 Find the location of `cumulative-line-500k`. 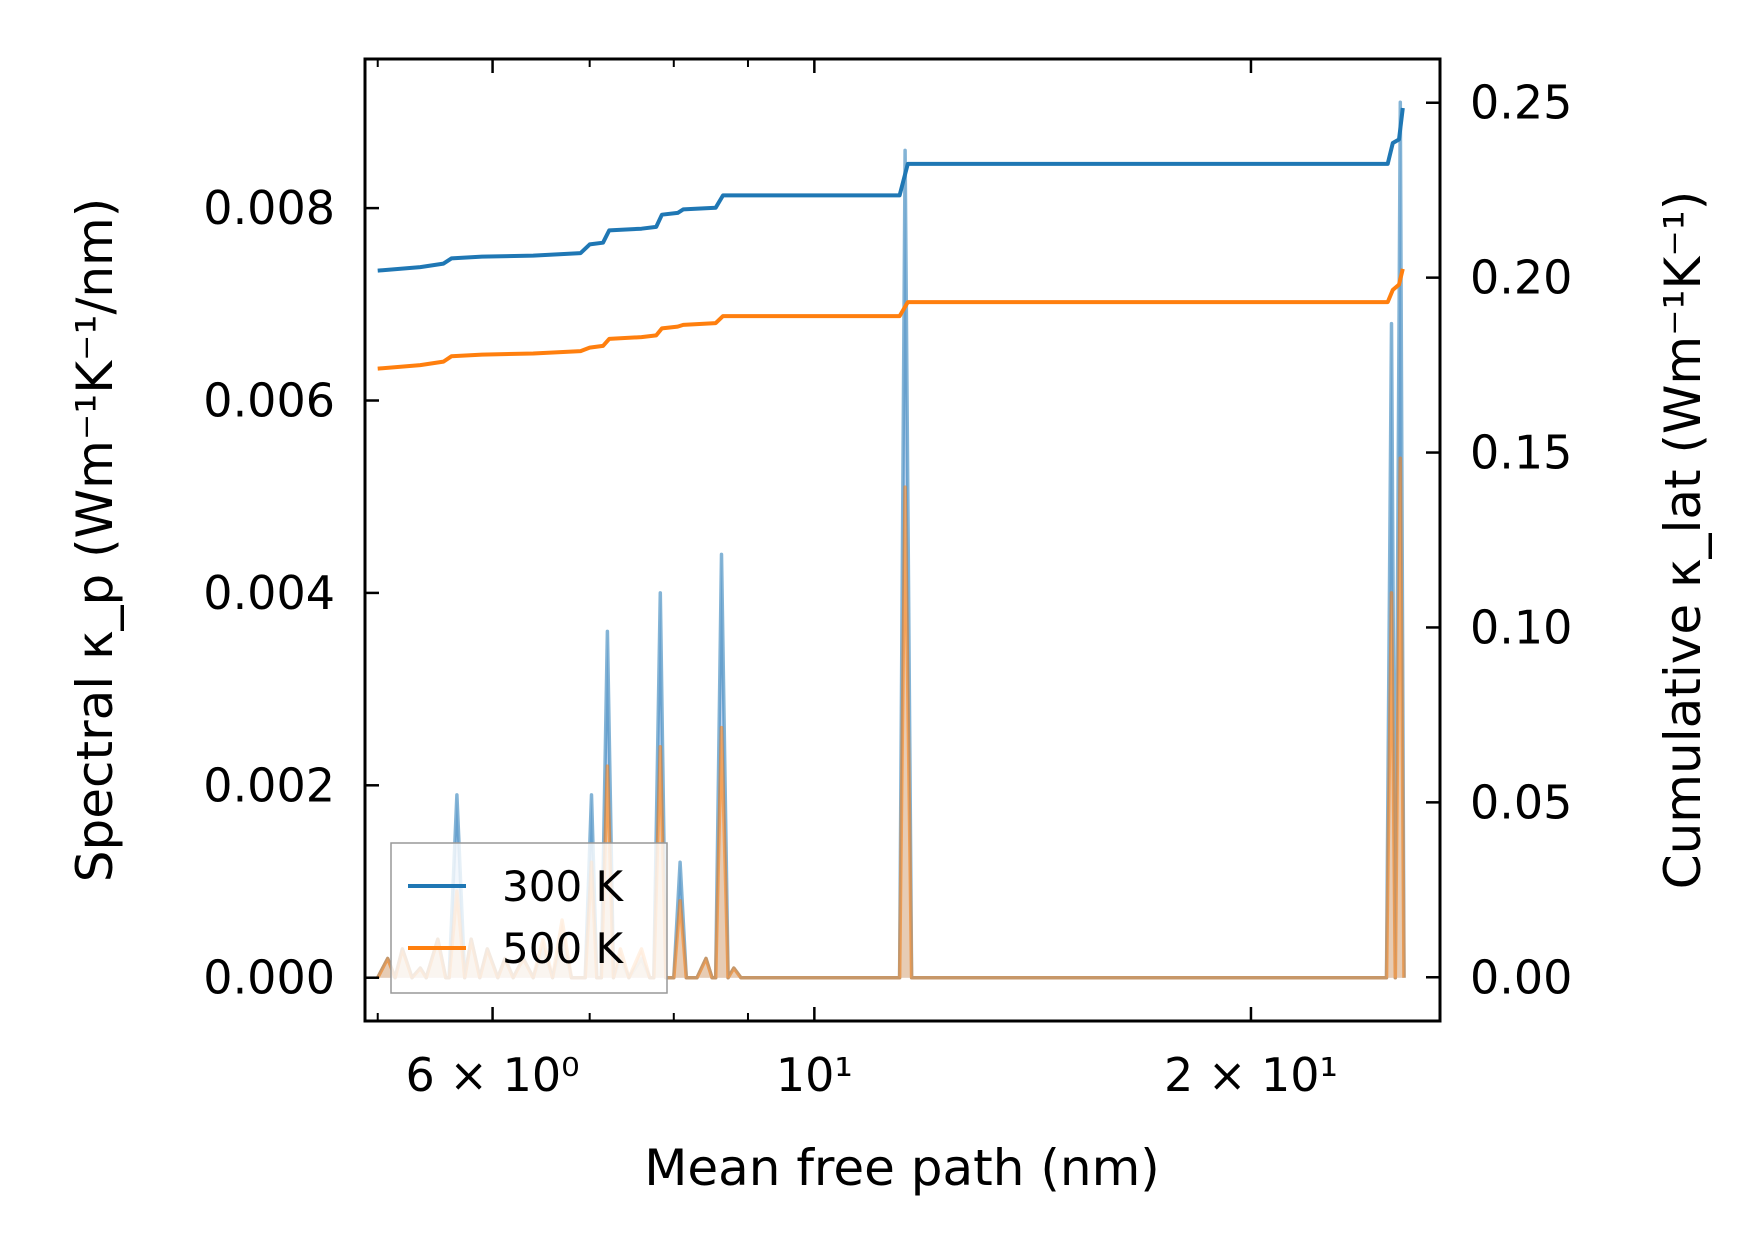

cumulative-line-500k is located at coordinates (891, 319).